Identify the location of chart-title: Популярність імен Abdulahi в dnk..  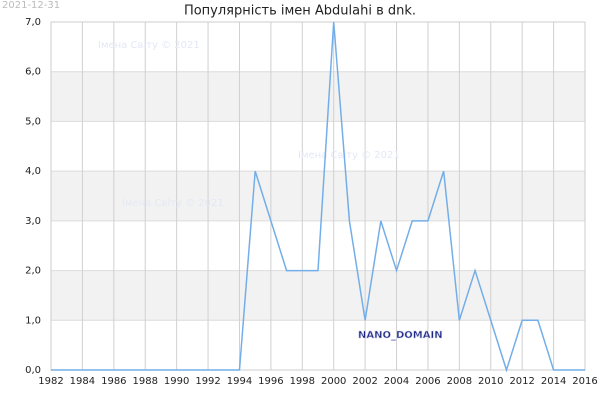
(300, 11).